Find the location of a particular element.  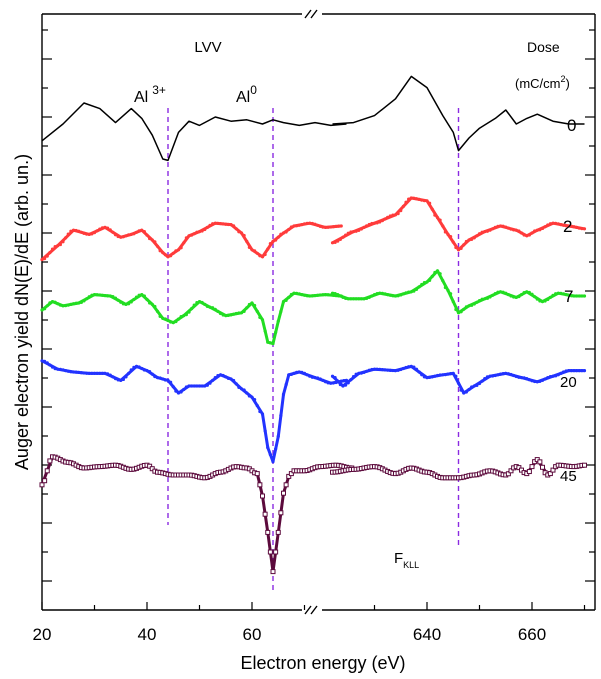

series-line-0-low is located at coordinates (194, 132).